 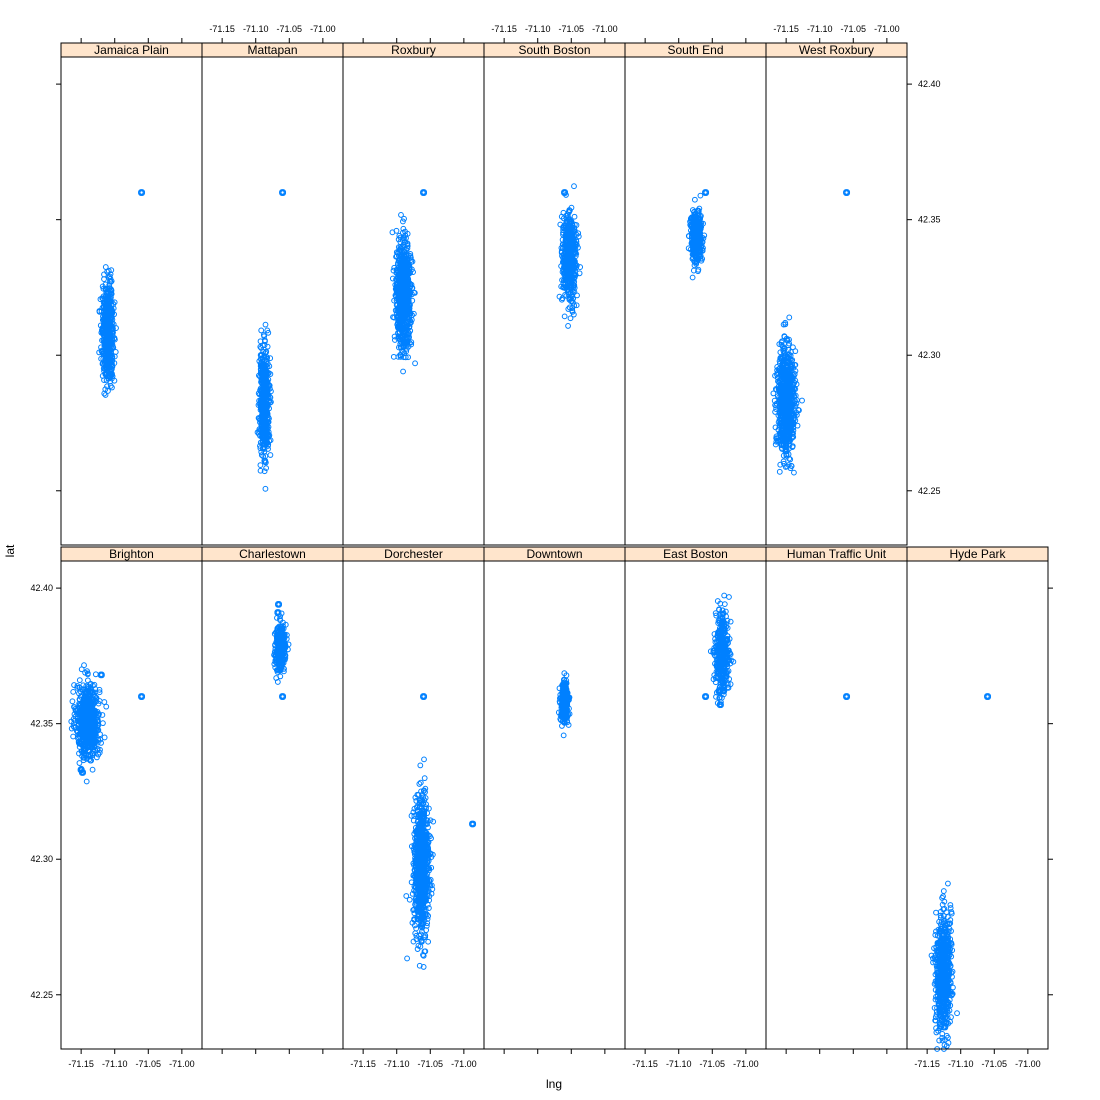 What do you see at coordinates (272, 798) in the screenshot?
I see `panel-charlestown: Charlestown` at bounding box center [272, 798].